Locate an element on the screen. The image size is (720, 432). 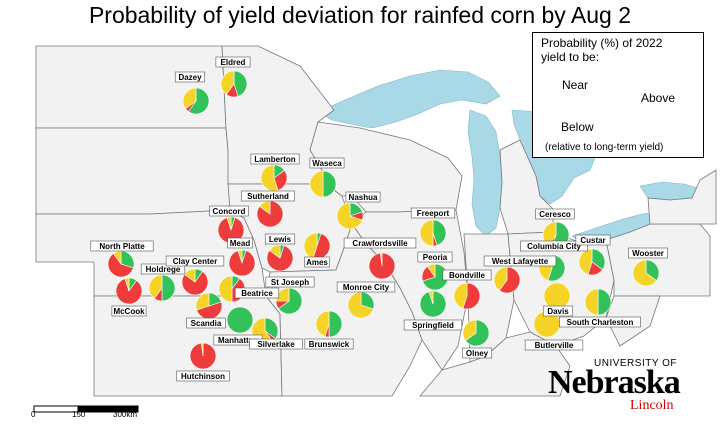
pie-bondville is located at coordinates (467, 296).